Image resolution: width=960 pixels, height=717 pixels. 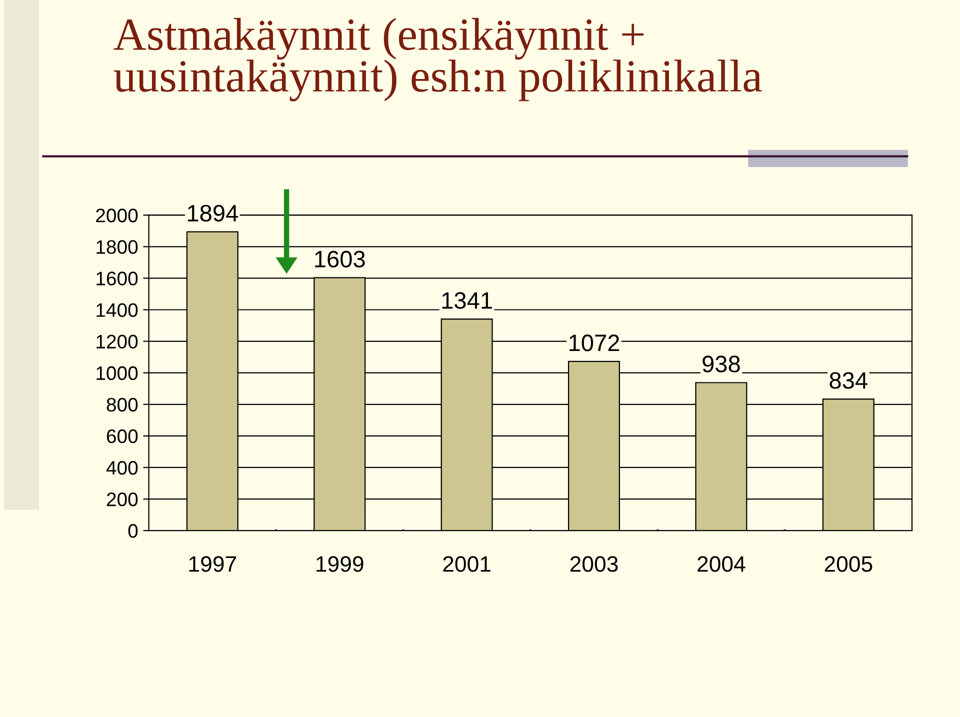 I want to click on x-tick-label: 1999, so click(x=340, y=564).